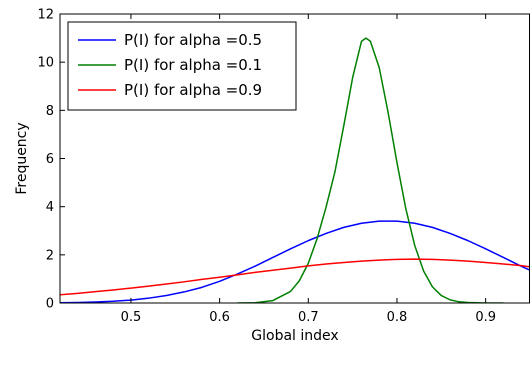  Describe the element at coordinates (193, 65) in the screenshot. I see `legend-label: P(I) for alpha =0.1` at that location.